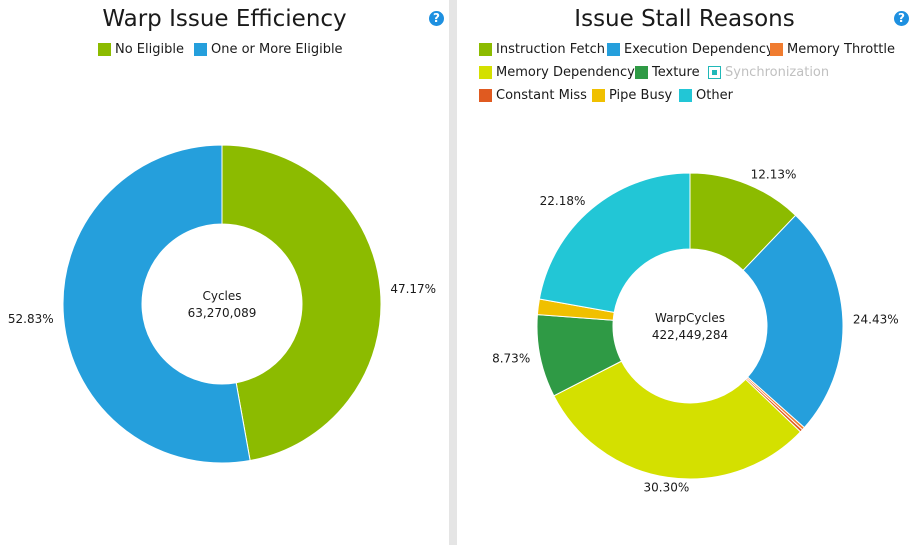  I want to click on legend-item-texture: Texture, so click(667, 72).